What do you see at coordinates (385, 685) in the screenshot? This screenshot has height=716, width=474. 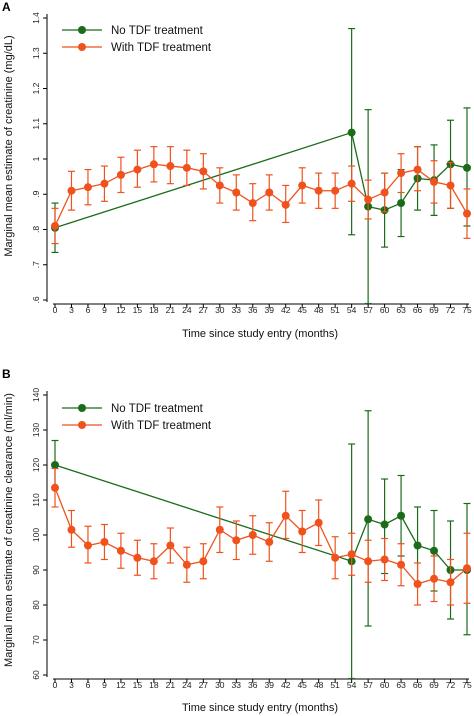 I see `panel-b-x-tick-label: 60` at bounding box center [385, 685].